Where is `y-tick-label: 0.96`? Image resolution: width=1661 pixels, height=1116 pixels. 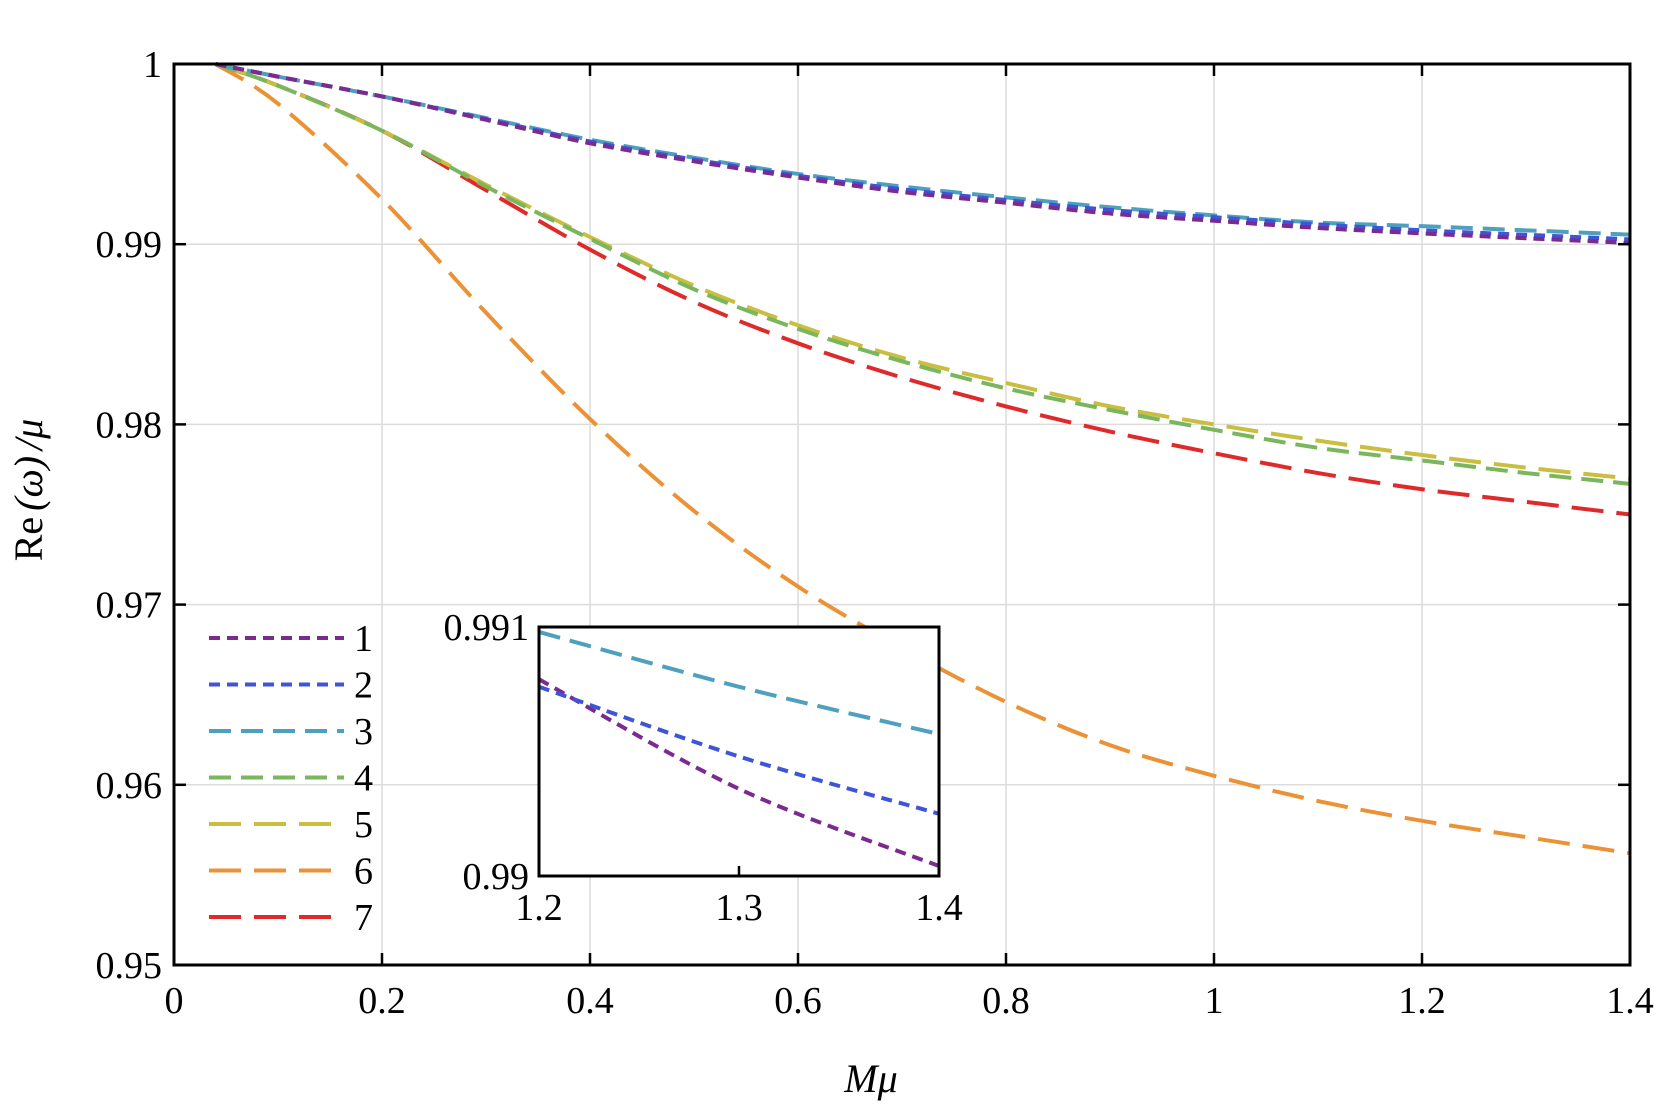 y-tick-label: 0.96 is located at coordinates (129, 786).